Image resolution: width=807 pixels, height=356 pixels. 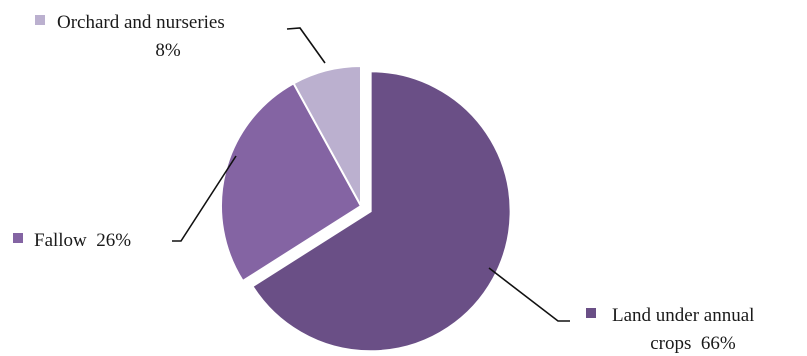 I want to click on label-fallow: Fallow 26%, so click(x=72, y=240).